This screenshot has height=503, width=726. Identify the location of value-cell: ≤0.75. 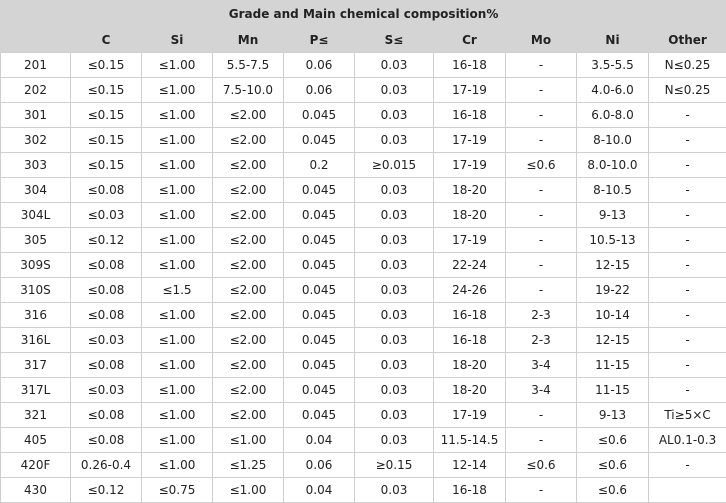
(177, 490).